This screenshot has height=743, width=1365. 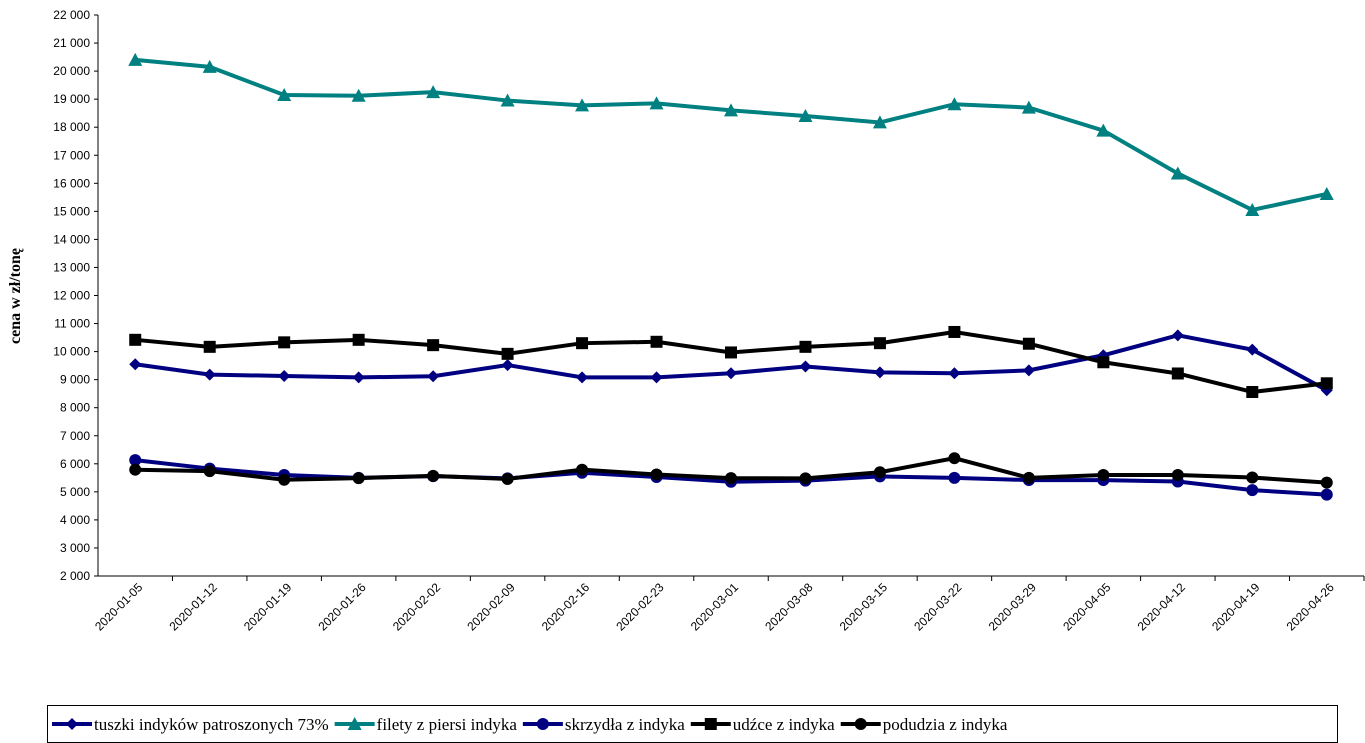 I want to click on x-tick-label: 2020-02-09, so click(x=491, y=607).